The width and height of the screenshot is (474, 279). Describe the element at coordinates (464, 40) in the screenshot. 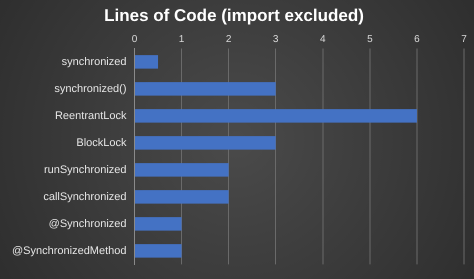

I see `x-tick-label: 7` at that location.